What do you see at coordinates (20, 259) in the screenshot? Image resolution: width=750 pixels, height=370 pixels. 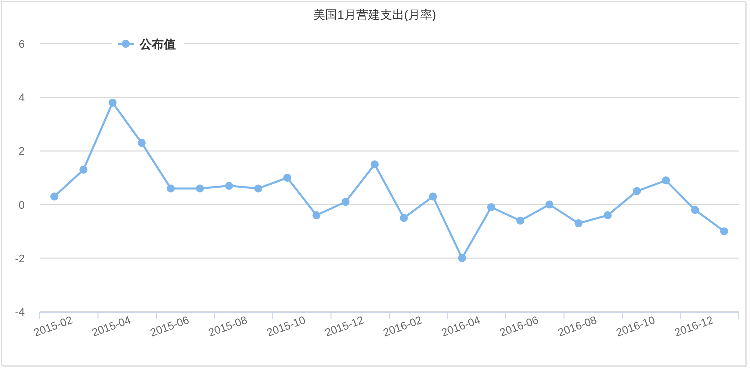 I see `y-tick-label: -2` at bounding box center [20, 259].